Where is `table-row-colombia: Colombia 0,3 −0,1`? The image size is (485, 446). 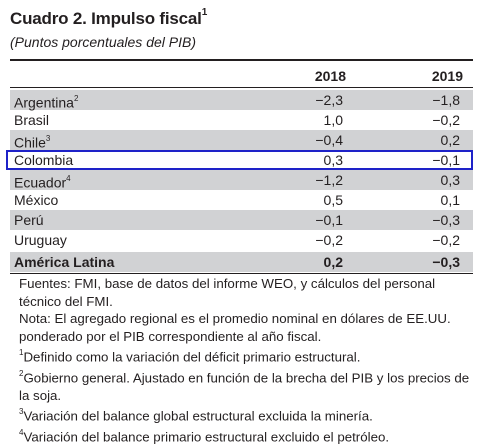 table-row-colombia: Colombia 0,3 −0,1 is located at coordinates (241, 160).